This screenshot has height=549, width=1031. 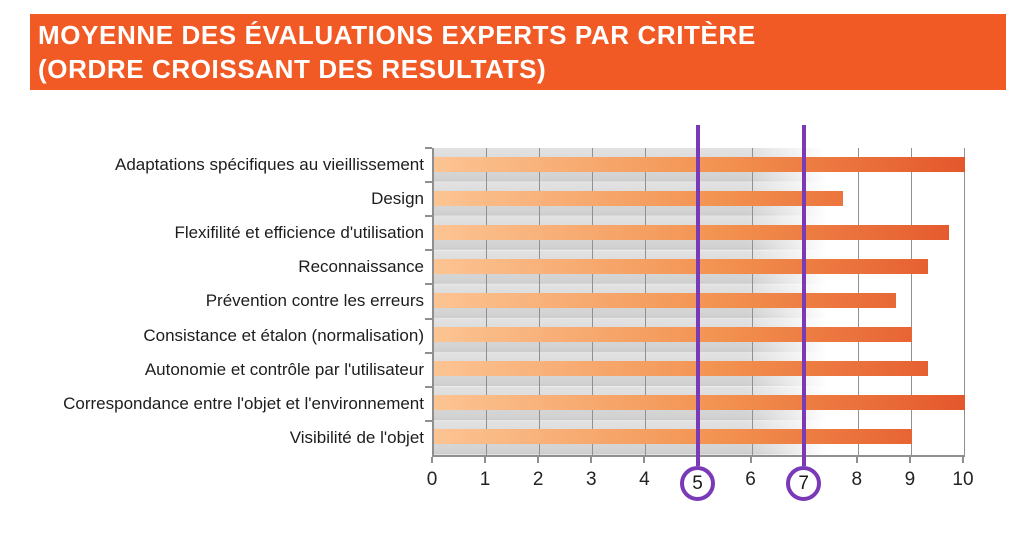 I want to click on slide-title-line-2: (ORDRE CROISSANT DES RESULTATS), so click(x=292, y=69).